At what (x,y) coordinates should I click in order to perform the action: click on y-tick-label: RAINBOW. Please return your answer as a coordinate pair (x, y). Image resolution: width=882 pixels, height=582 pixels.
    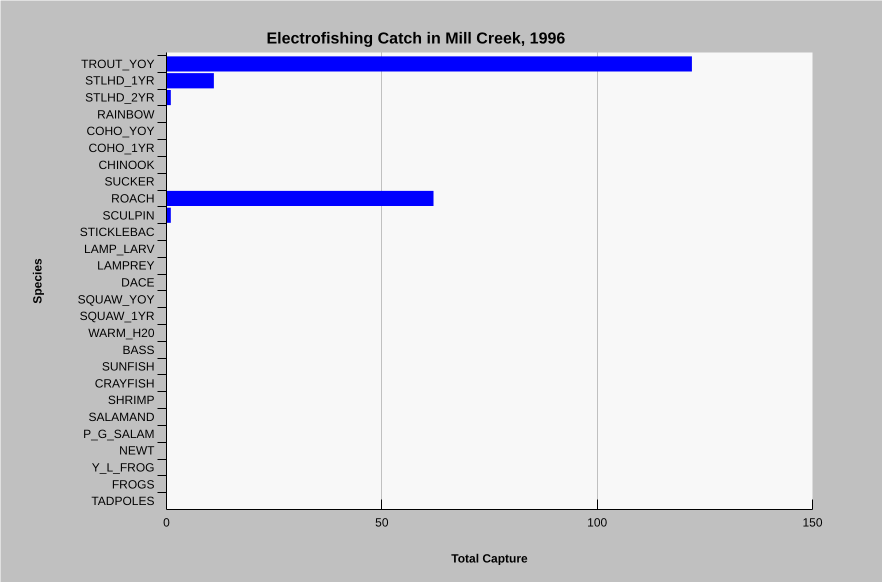
    Looking at the image, I should click on (126, 114).